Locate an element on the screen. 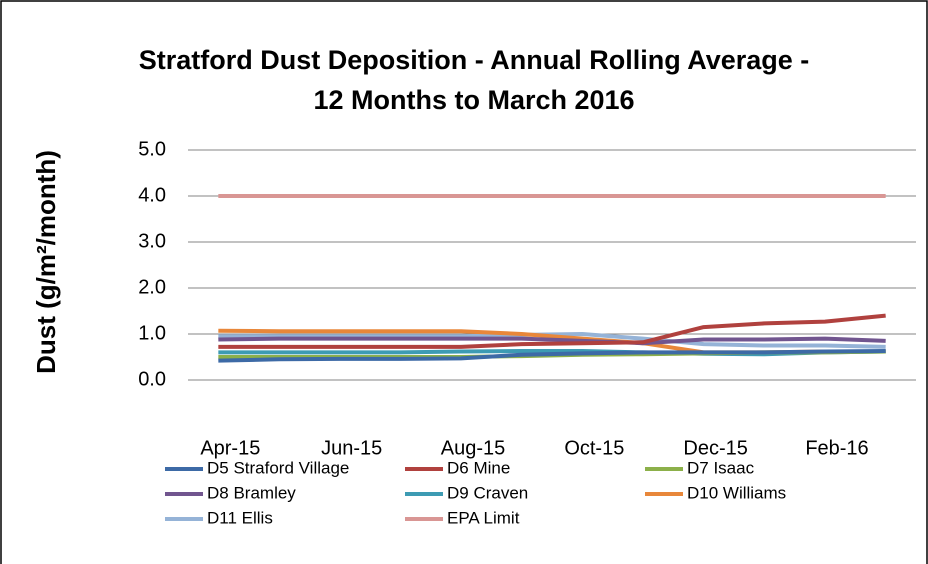 The image size is (928, 564). x-tick-label: Apr-15 is located at coordinates (230, 448).